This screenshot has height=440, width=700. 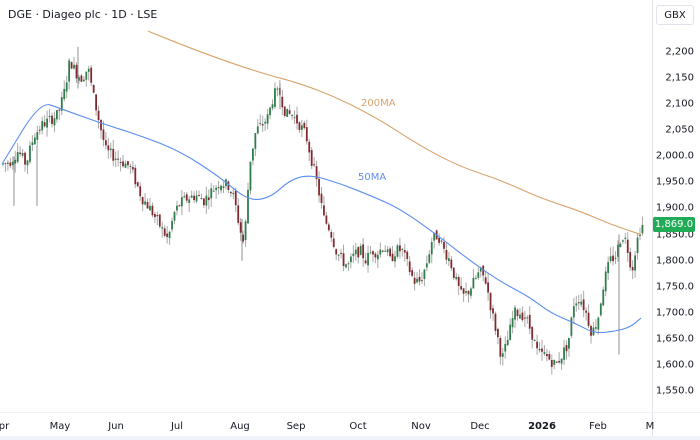 What do you see at coordinates (60, 426) in the screenshot?
I see `time-tick-label: May` at bounding box center [60, 426].